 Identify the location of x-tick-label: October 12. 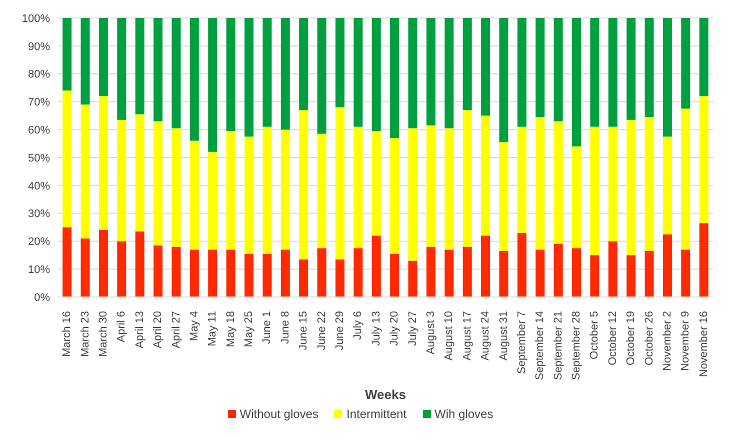
(612, 338).